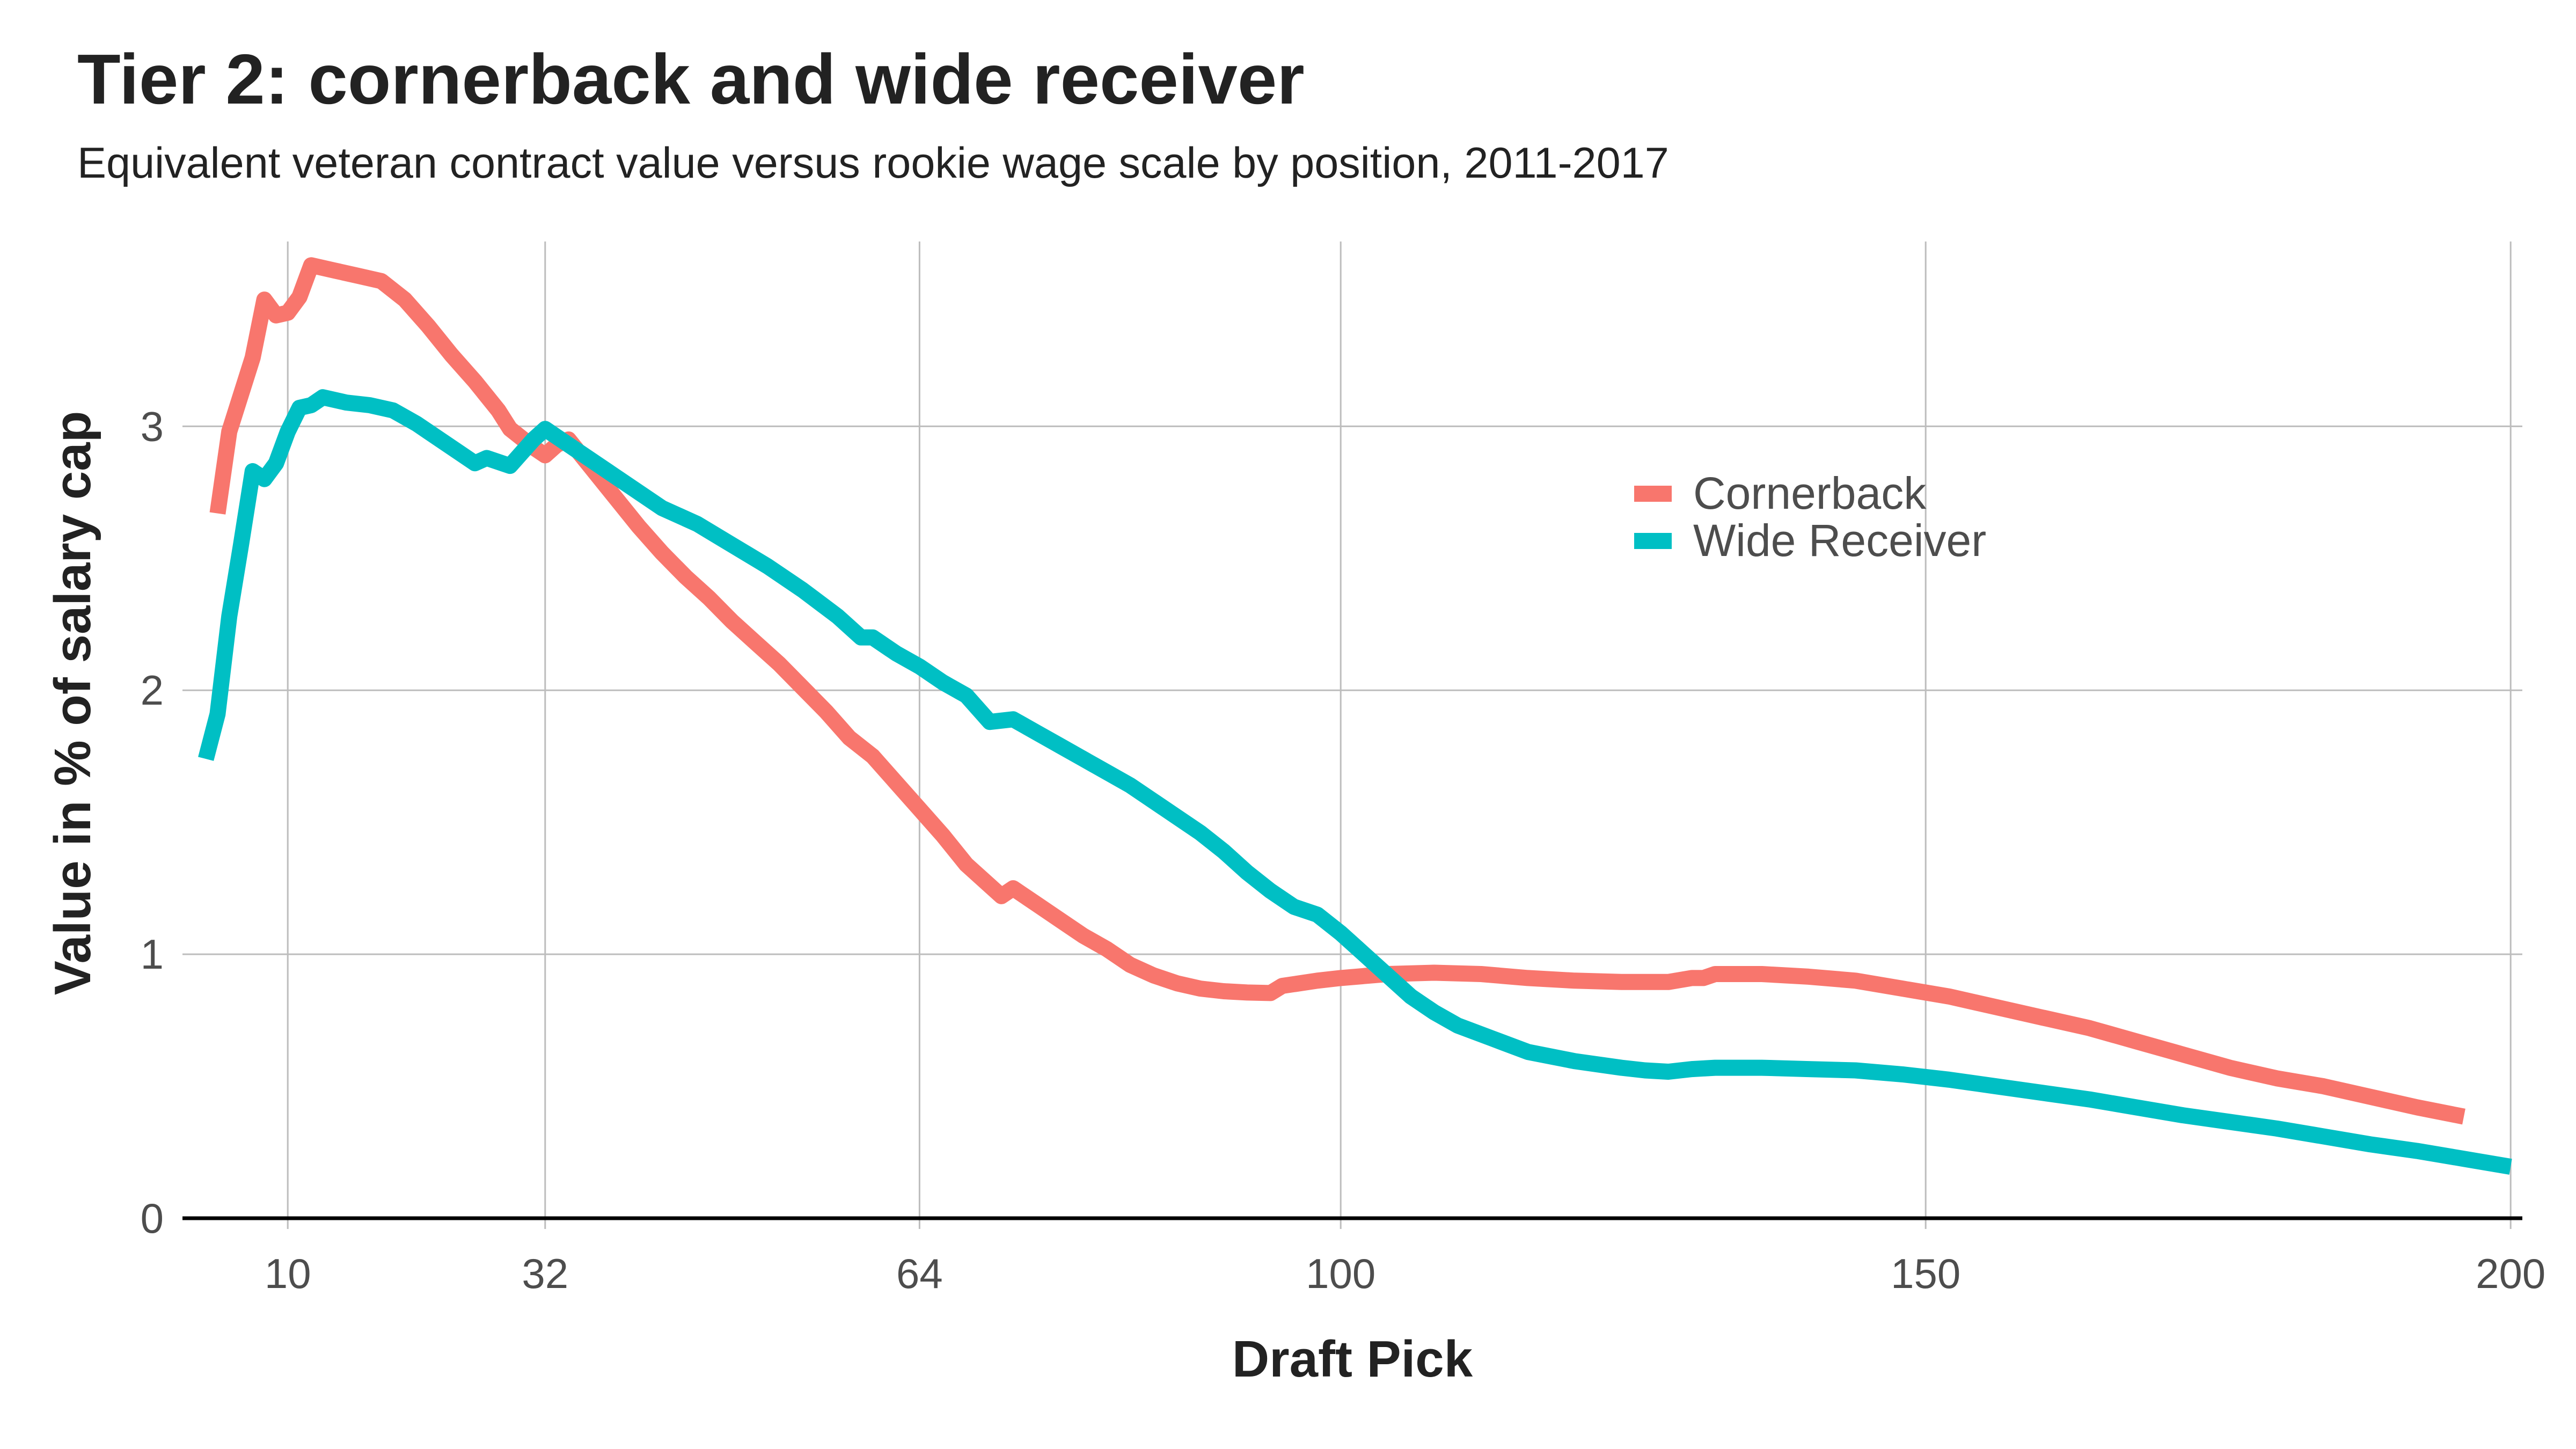 The height and width of the screenshot is (1449, 2576). What do you see at coordinates (691, 79) in the screenshot?
I see `chart-title: Tier 2: cornerback and wide receiver` at bounding box center [691, 79].